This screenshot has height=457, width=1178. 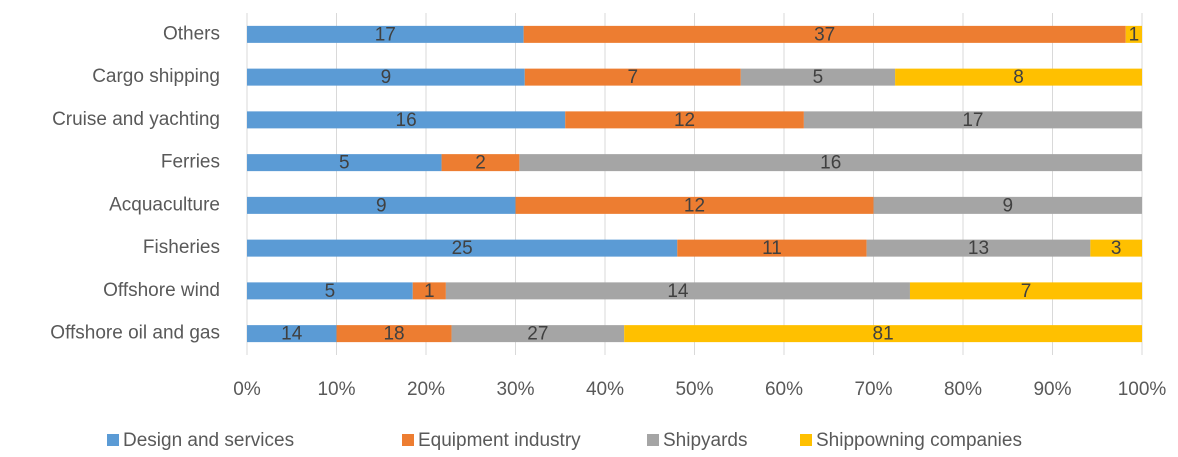 What do you see at coordinates (499, 440) in the screenshot?
I see `legend-label: Equipment industry` at bounding box center [499, 440].